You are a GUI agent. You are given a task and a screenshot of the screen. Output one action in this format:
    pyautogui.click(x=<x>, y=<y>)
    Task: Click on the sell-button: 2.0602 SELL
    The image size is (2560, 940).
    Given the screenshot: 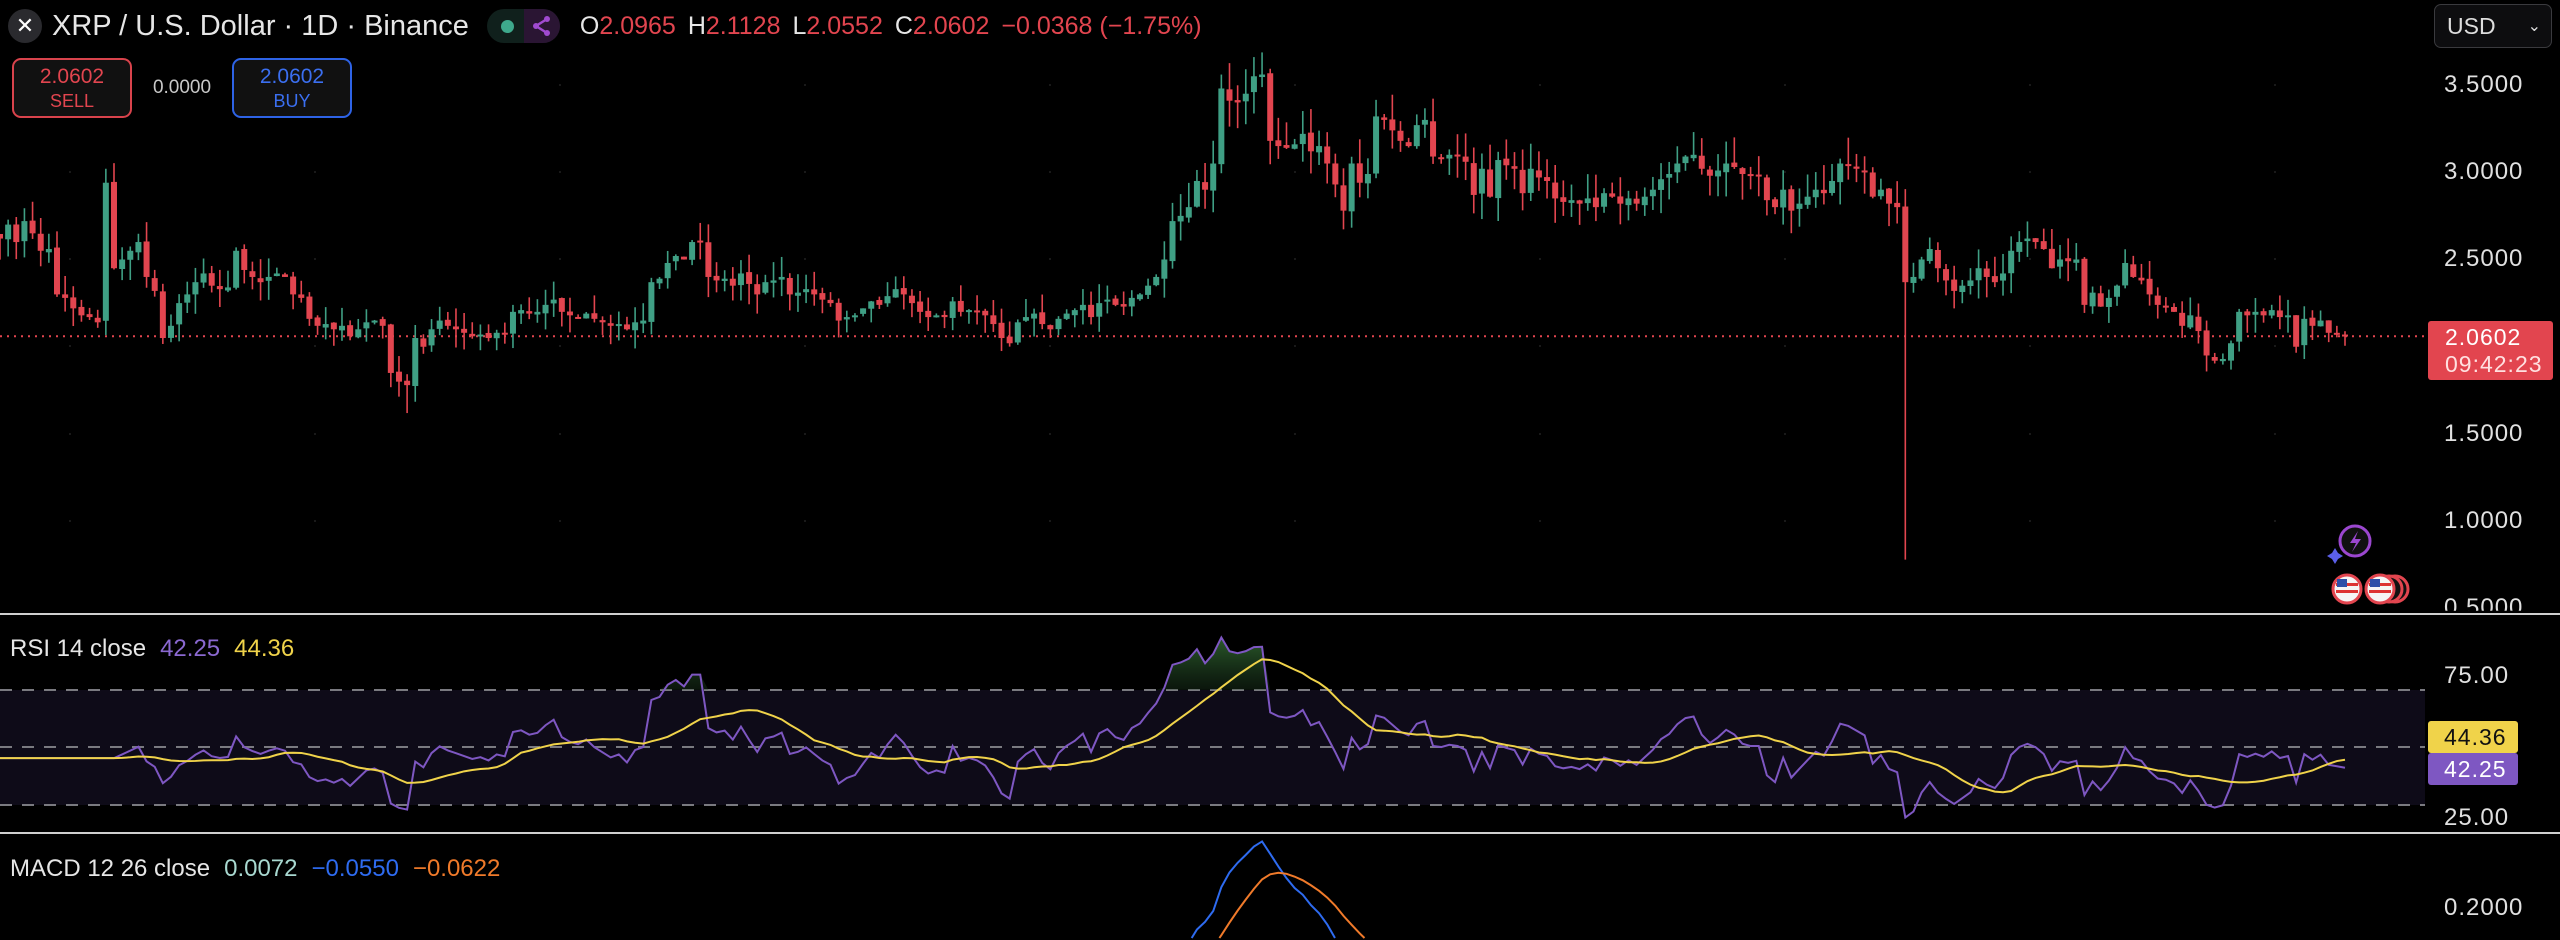 What is the action you would take?
    pyautogui.click(x=72, y=88)
    